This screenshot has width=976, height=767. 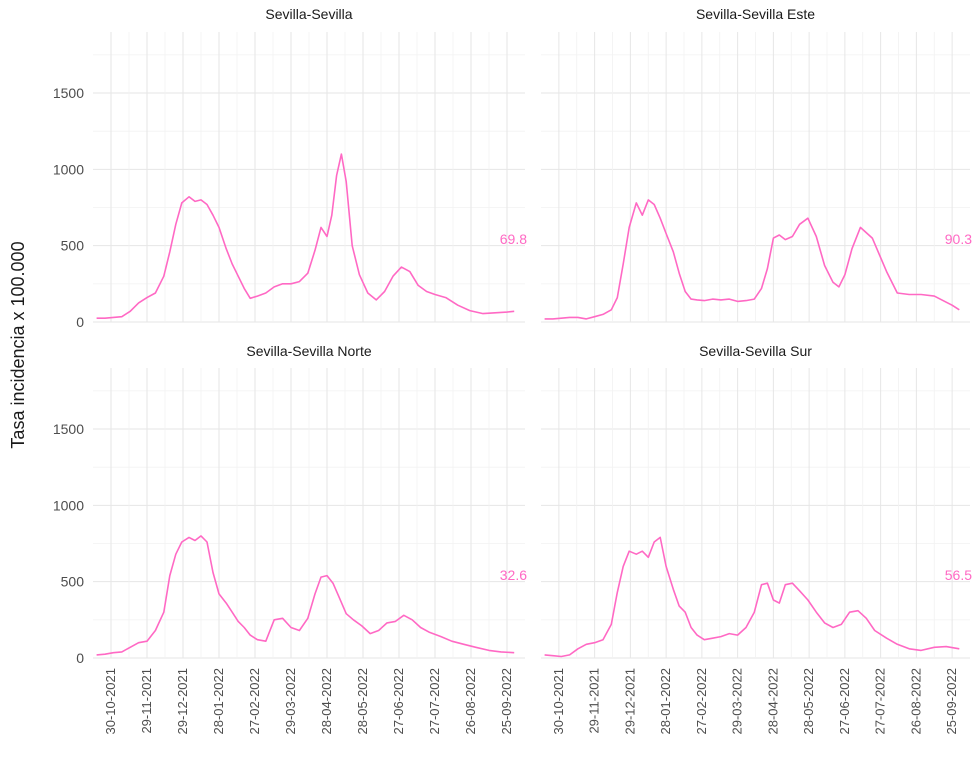 What do you see at coordinates (308, 14) in the screenshot?
I see `panel-title: Sevilla-Sevilla` at bounding box center [308, 14].